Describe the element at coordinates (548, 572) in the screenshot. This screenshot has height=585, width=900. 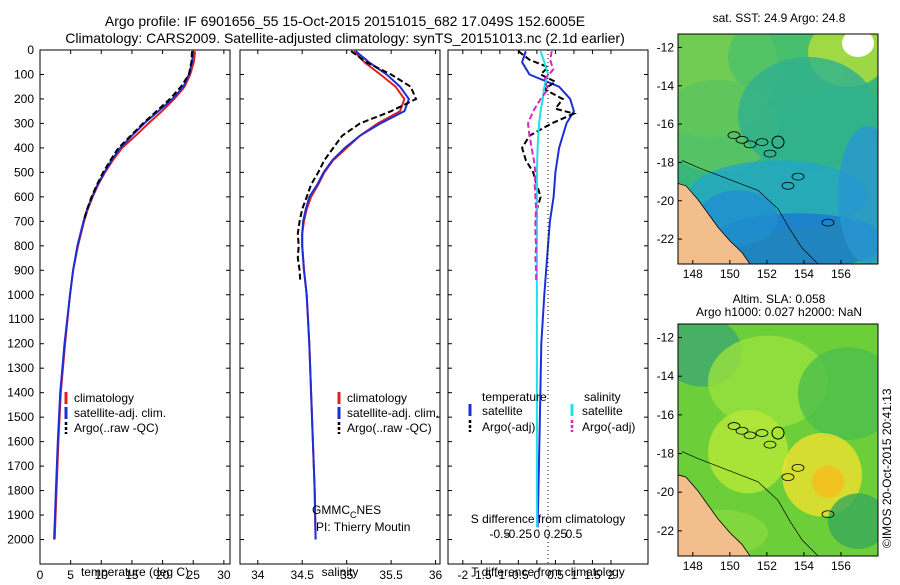
I see `x-axis-label: T difference from climatology` at that location.